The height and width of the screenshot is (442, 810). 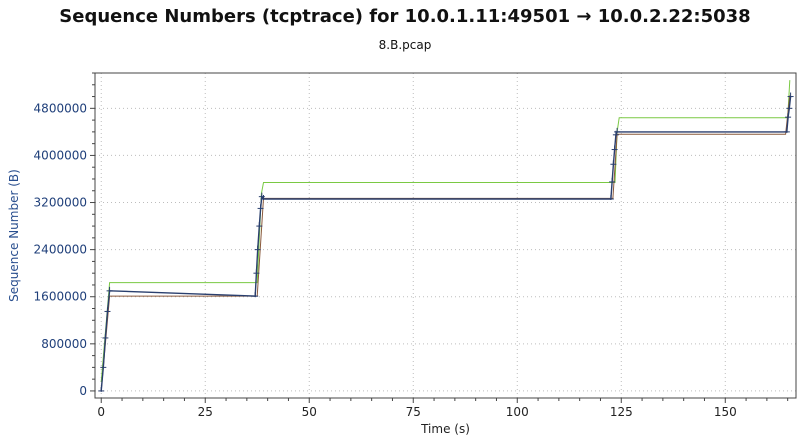 What do you see at coordinates (413, 412) in the screenshot?
I see `x-tick-label: 75` at bounding box center [413, 412].